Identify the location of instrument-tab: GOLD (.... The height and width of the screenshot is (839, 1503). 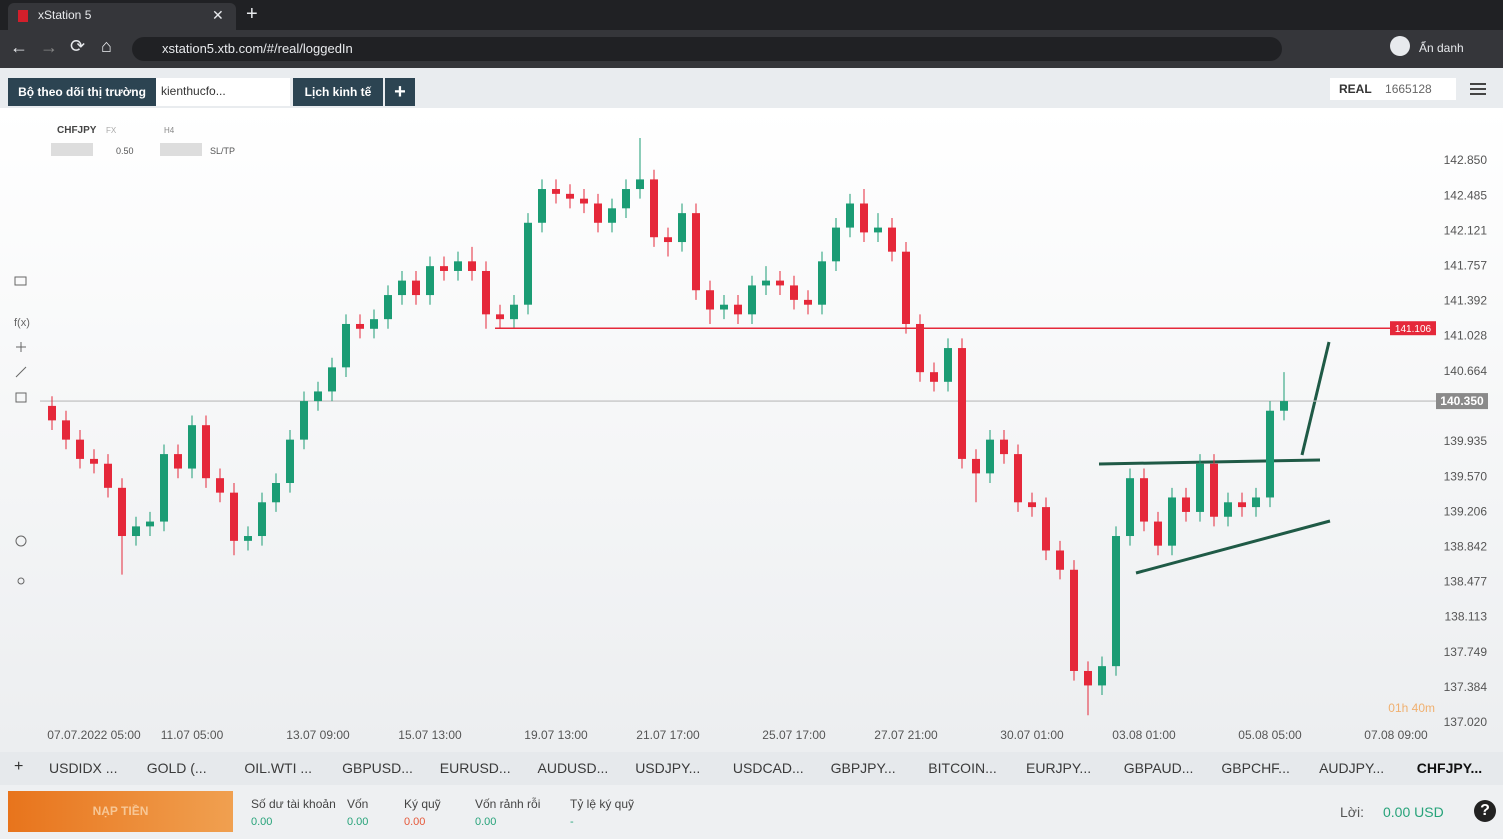
(176, 768).